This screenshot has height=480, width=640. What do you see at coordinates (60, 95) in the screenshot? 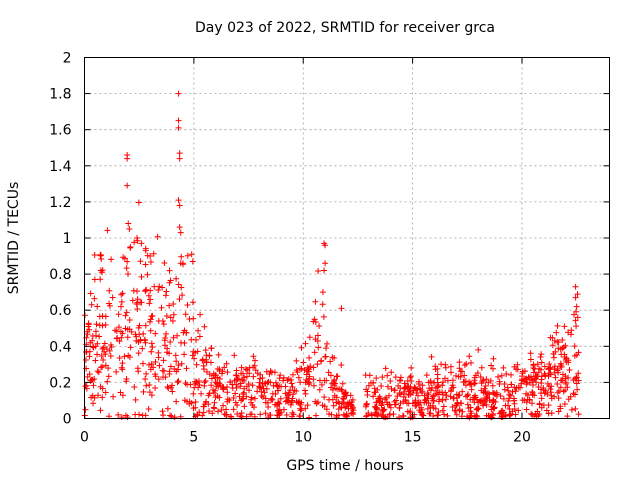
I see `y-tick-label: 1.8` at bounding box center [60, 95].